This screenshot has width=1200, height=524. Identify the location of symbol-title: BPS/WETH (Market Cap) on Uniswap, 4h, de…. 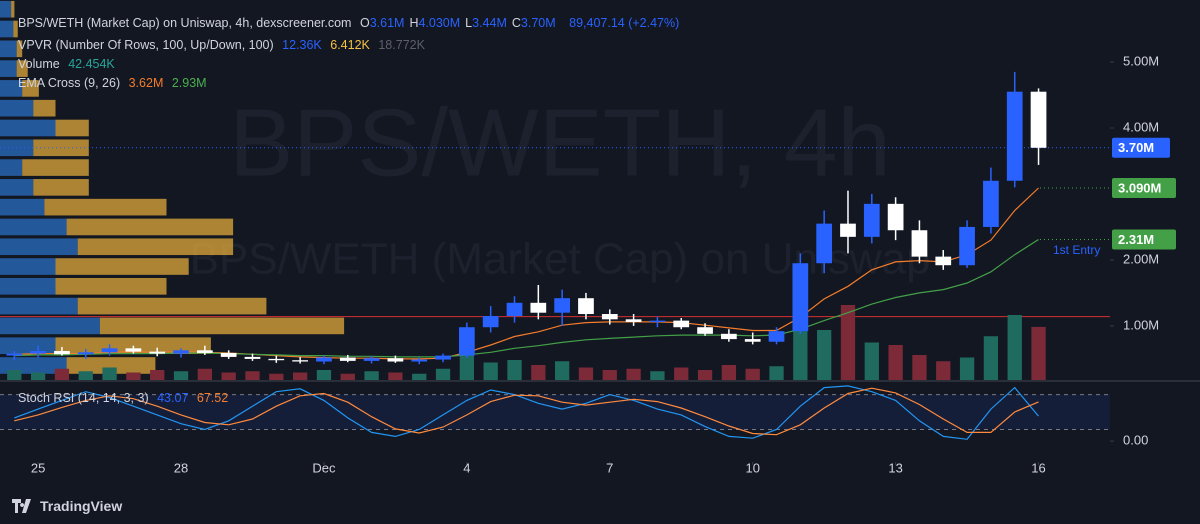
(185, 23).